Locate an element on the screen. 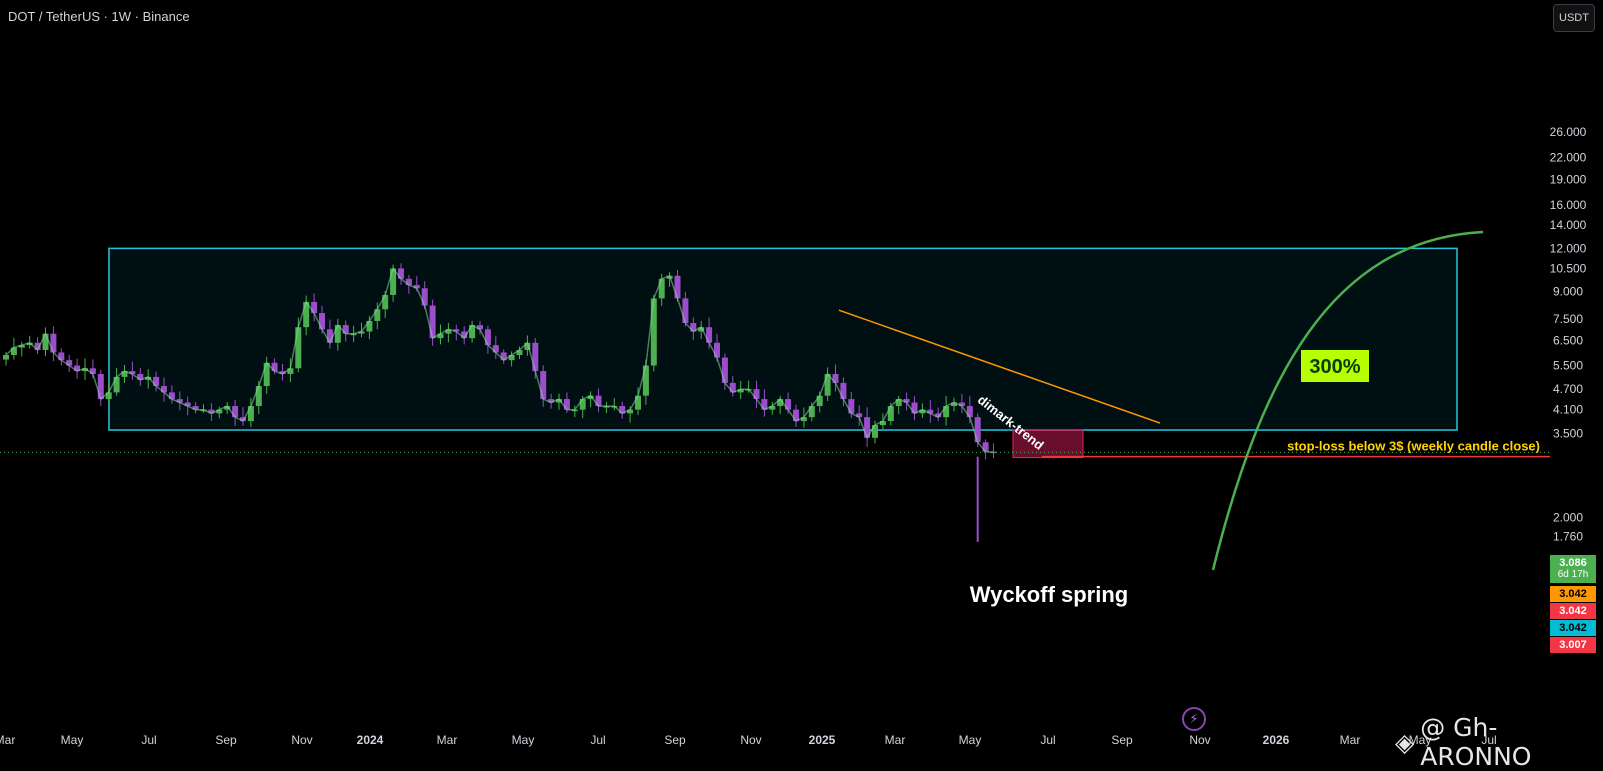  spring-box is located at coordinates (1048, 444).